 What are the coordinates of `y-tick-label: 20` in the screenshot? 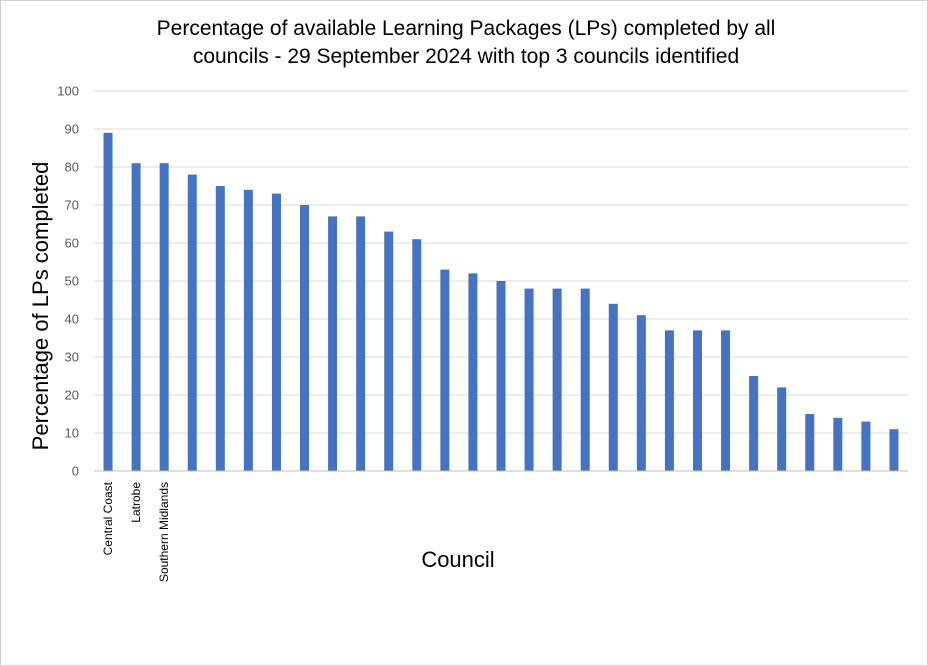 It's located at (72, 395).